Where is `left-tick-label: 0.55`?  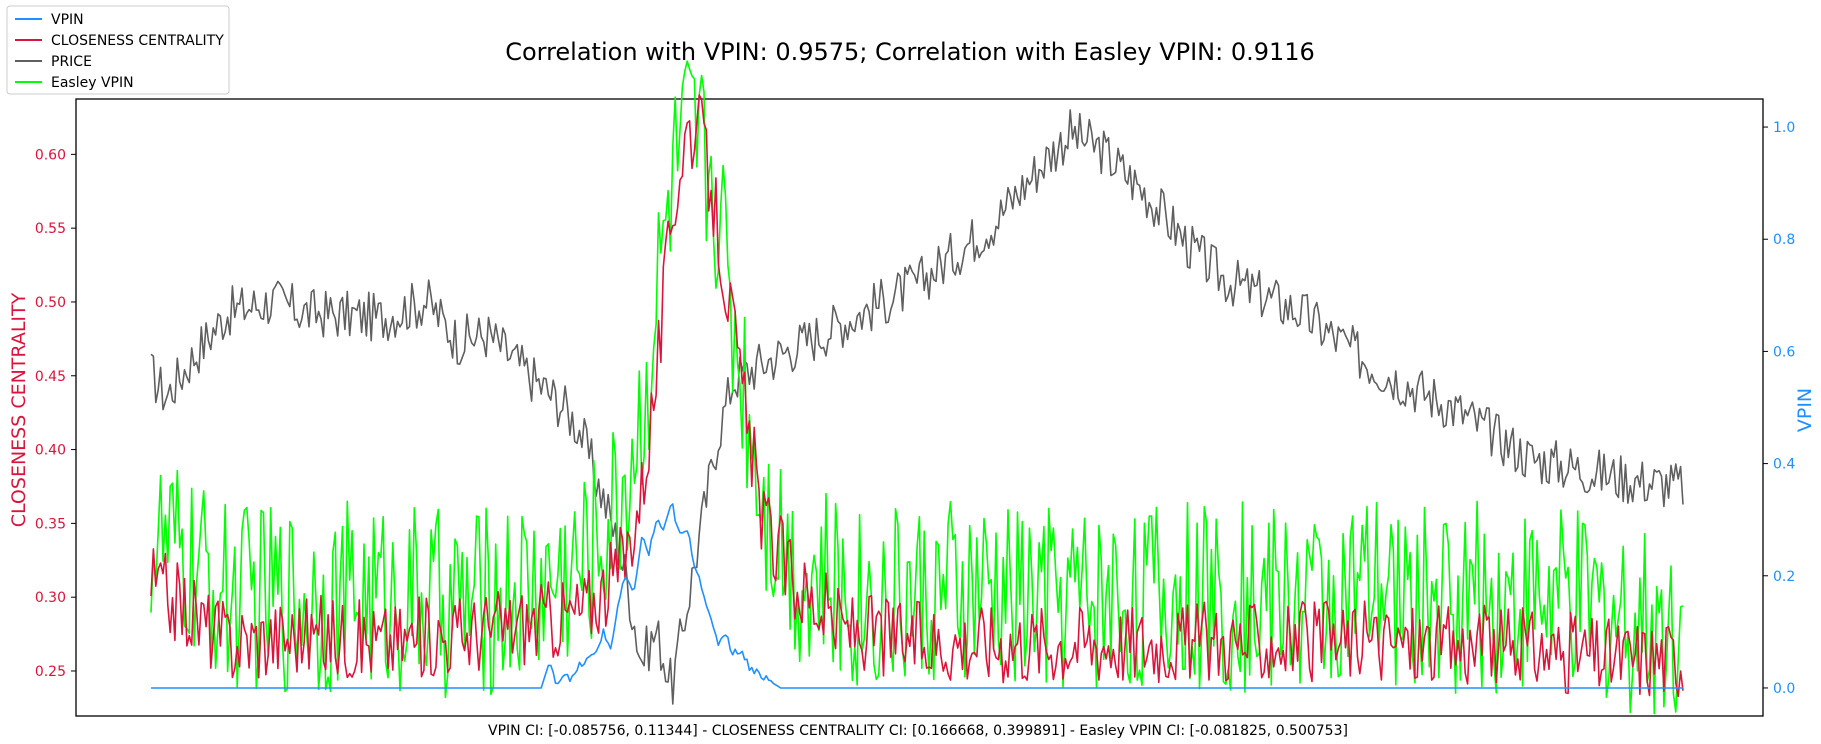 left-tick-label: 0.55 is located at coordinates (50, 229).